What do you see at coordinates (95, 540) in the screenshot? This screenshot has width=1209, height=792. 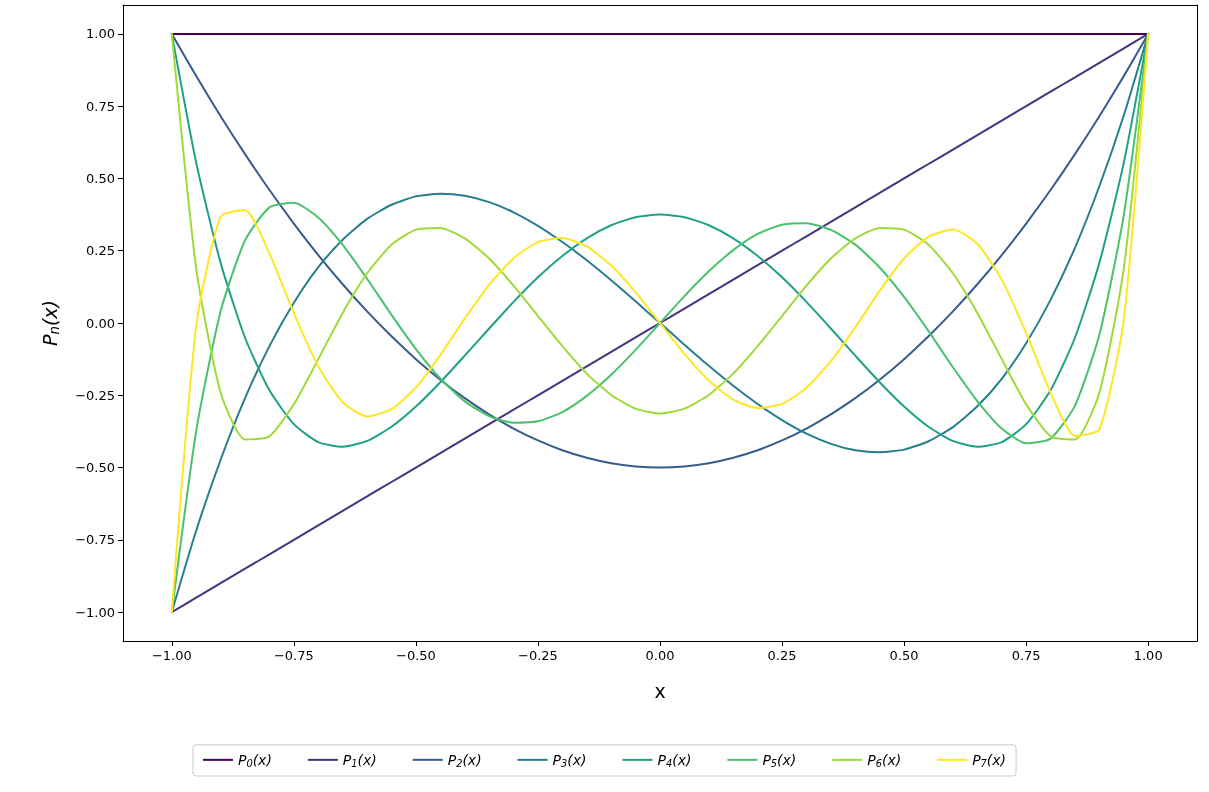 I see `y-tick-label: −0.75` at bounding box center [95, 540].